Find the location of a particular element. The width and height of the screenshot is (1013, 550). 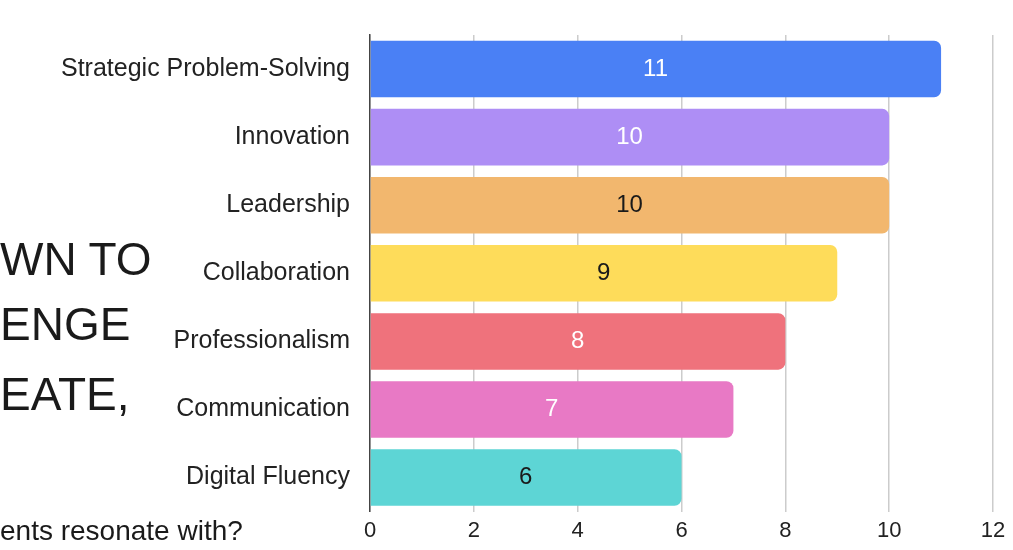

data-label: 11 is located at coordinates (655, 67).